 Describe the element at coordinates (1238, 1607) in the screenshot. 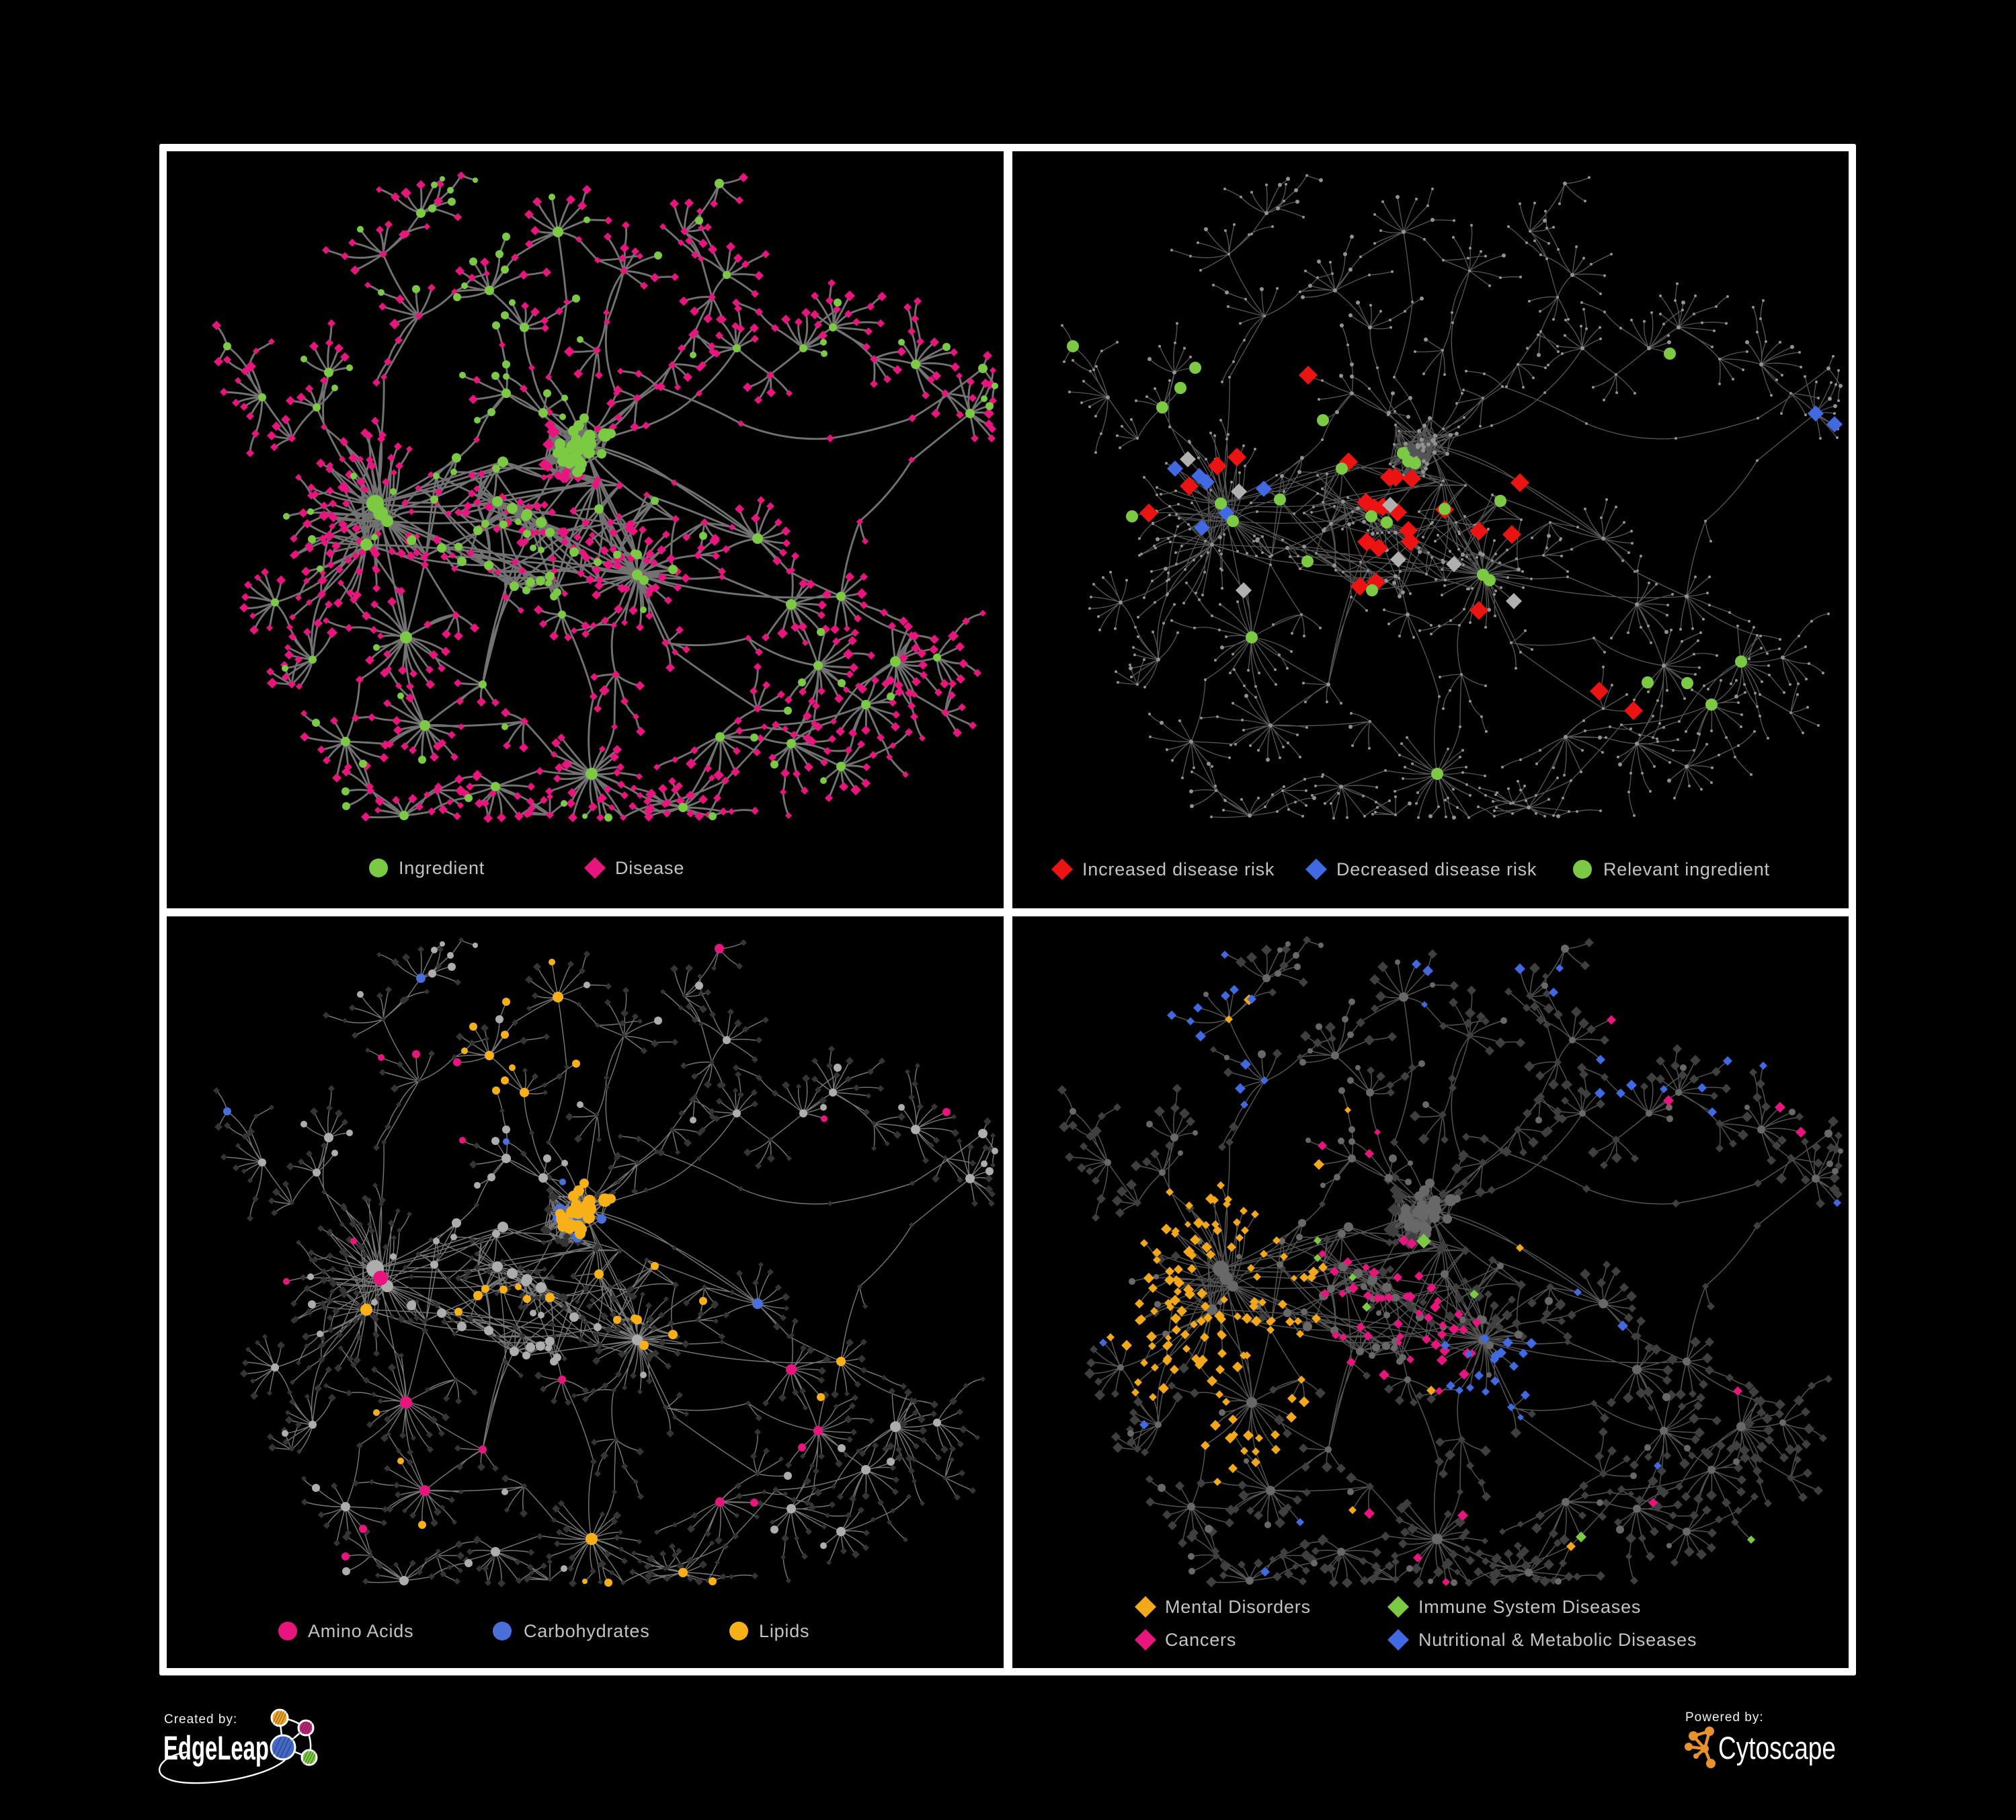

I see `svg-text: Mental Disorders` at that location.